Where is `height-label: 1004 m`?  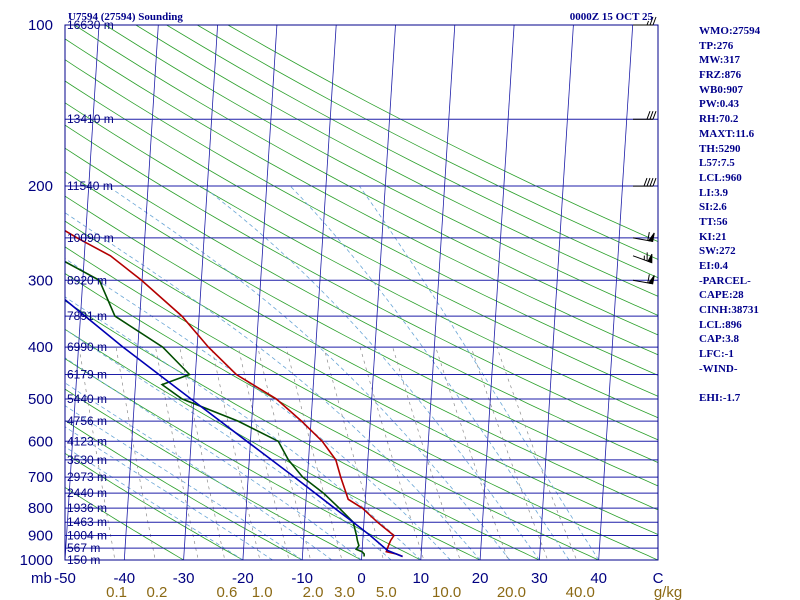 height-label: 1004 m is located at coordinates (87, 536).